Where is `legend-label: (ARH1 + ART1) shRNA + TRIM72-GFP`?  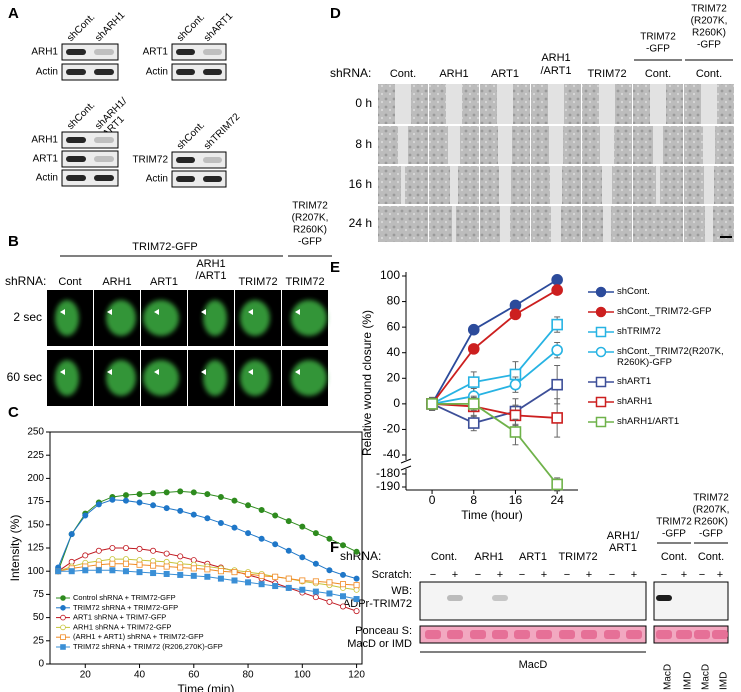
legend-label: (ARH1 + ART1) shRNA + TRIM72-GFP is located at coordinates (138, 636).